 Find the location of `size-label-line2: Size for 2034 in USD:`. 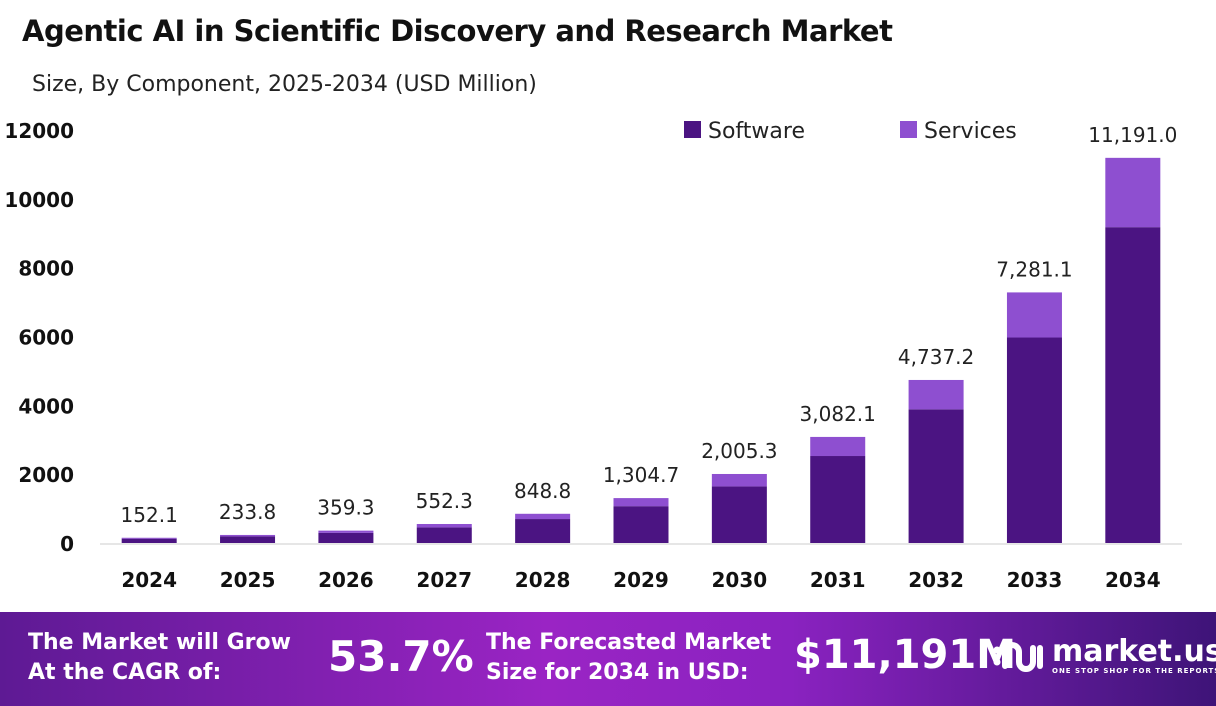

size-label-line2: Size for 2034 in USD: is located at coordinates (617, 672).